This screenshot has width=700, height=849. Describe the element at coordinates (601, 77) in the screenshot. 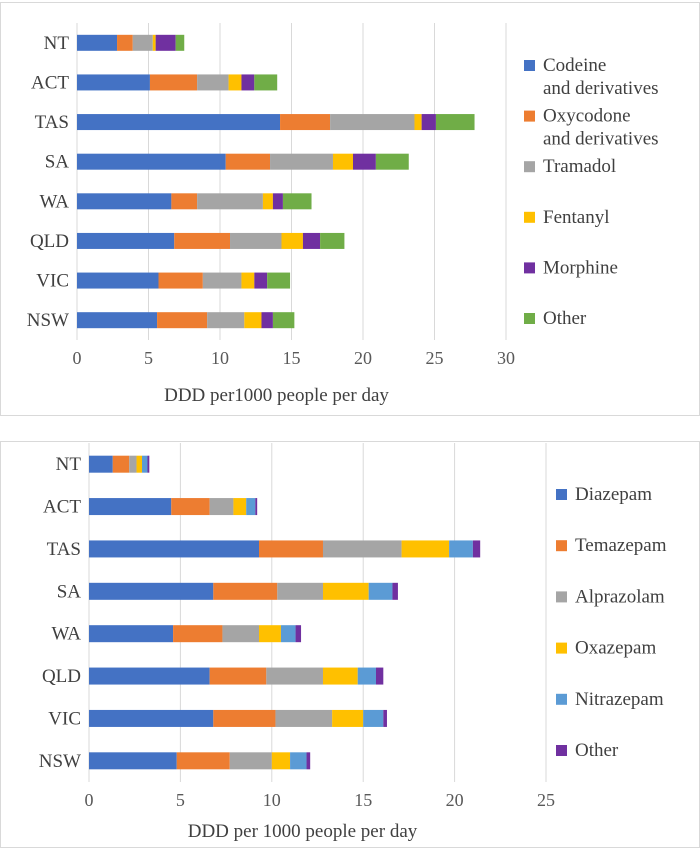

I see `legend-label: Codeine and derivatives` at that location.